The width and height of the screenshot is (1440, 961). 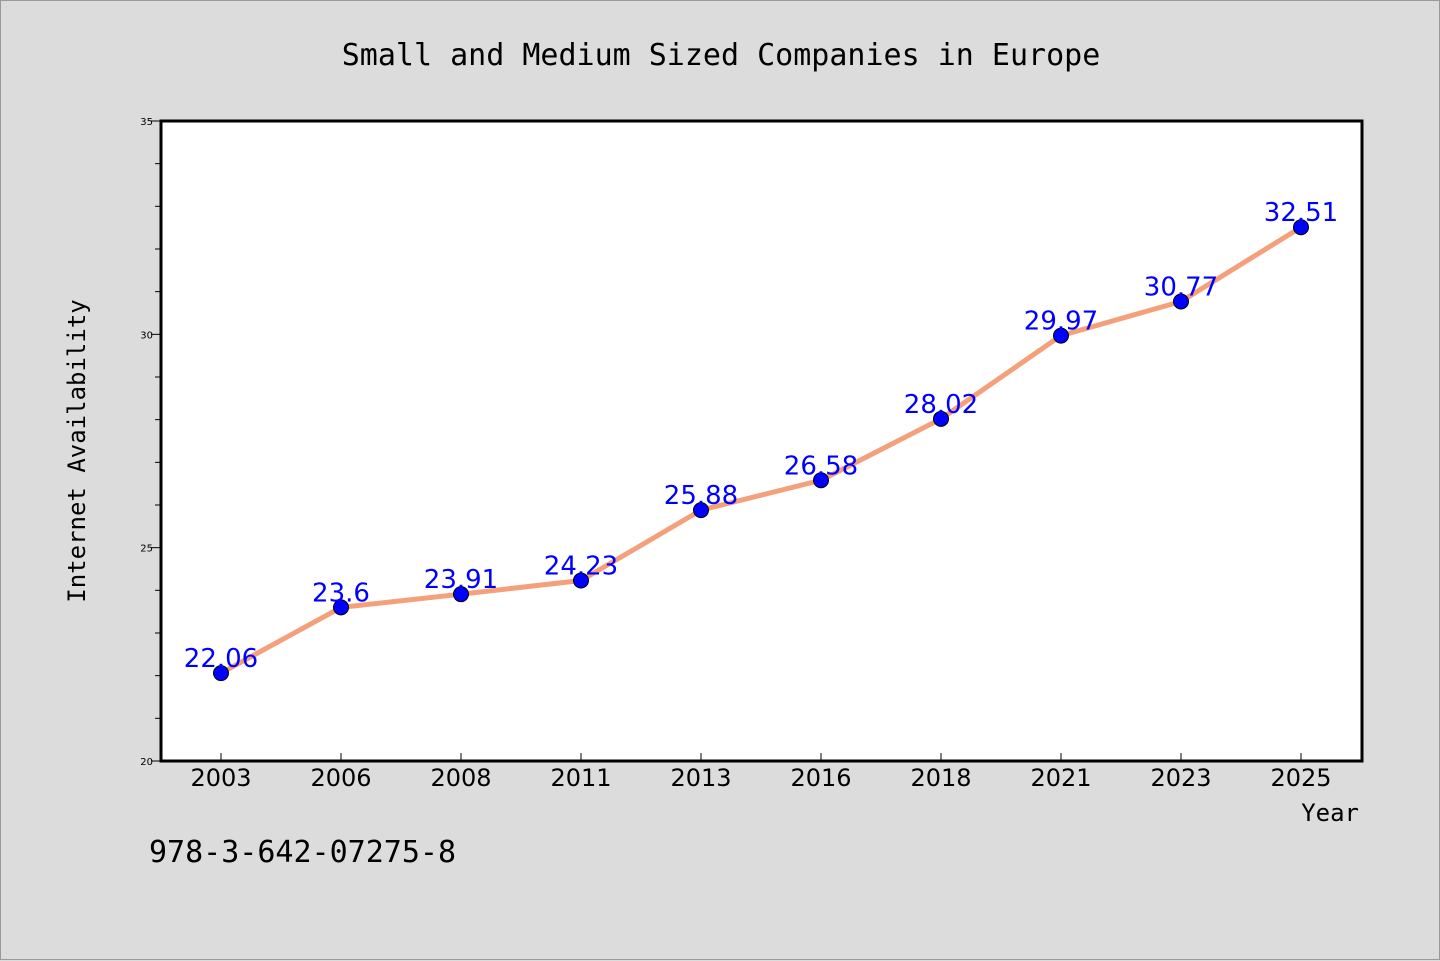 What do you see at coordinates (940, 778) in the screenshot?
I see `x-tick-label: 2018` at bounding box center [940, 778].